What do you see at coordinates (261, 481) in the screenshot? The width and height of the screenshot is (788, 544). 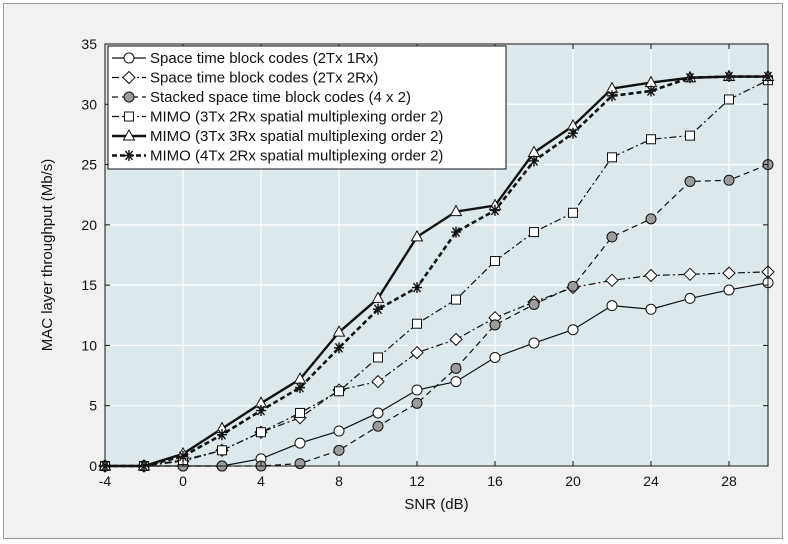 I see `x-tick-label: 4` at bounding box center [261, 481].